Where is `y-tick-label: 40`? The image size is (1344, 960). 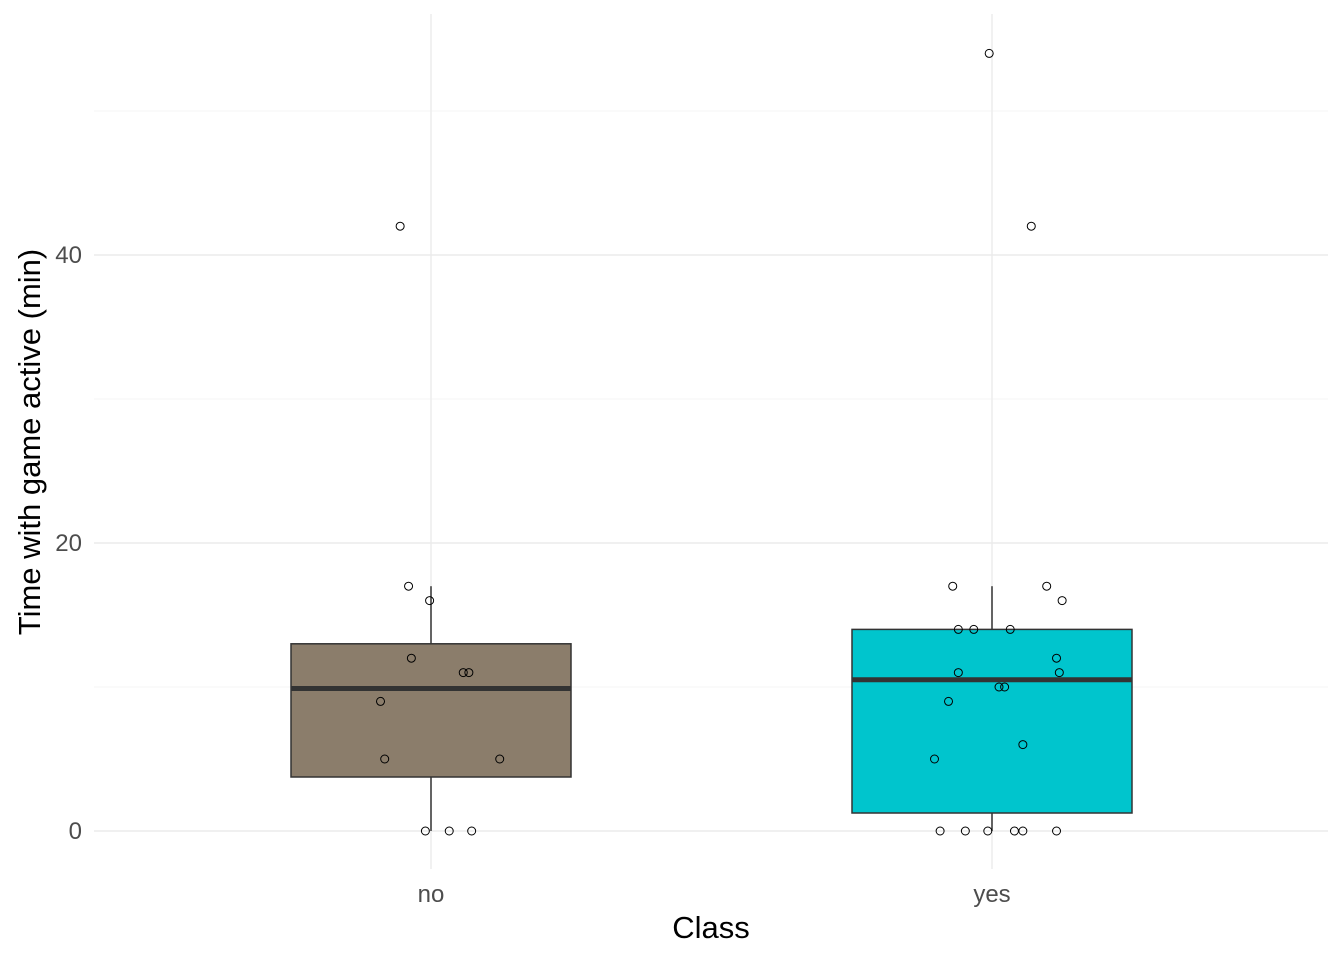
y-tick-label: 40 is located at coordinates (68, 255).